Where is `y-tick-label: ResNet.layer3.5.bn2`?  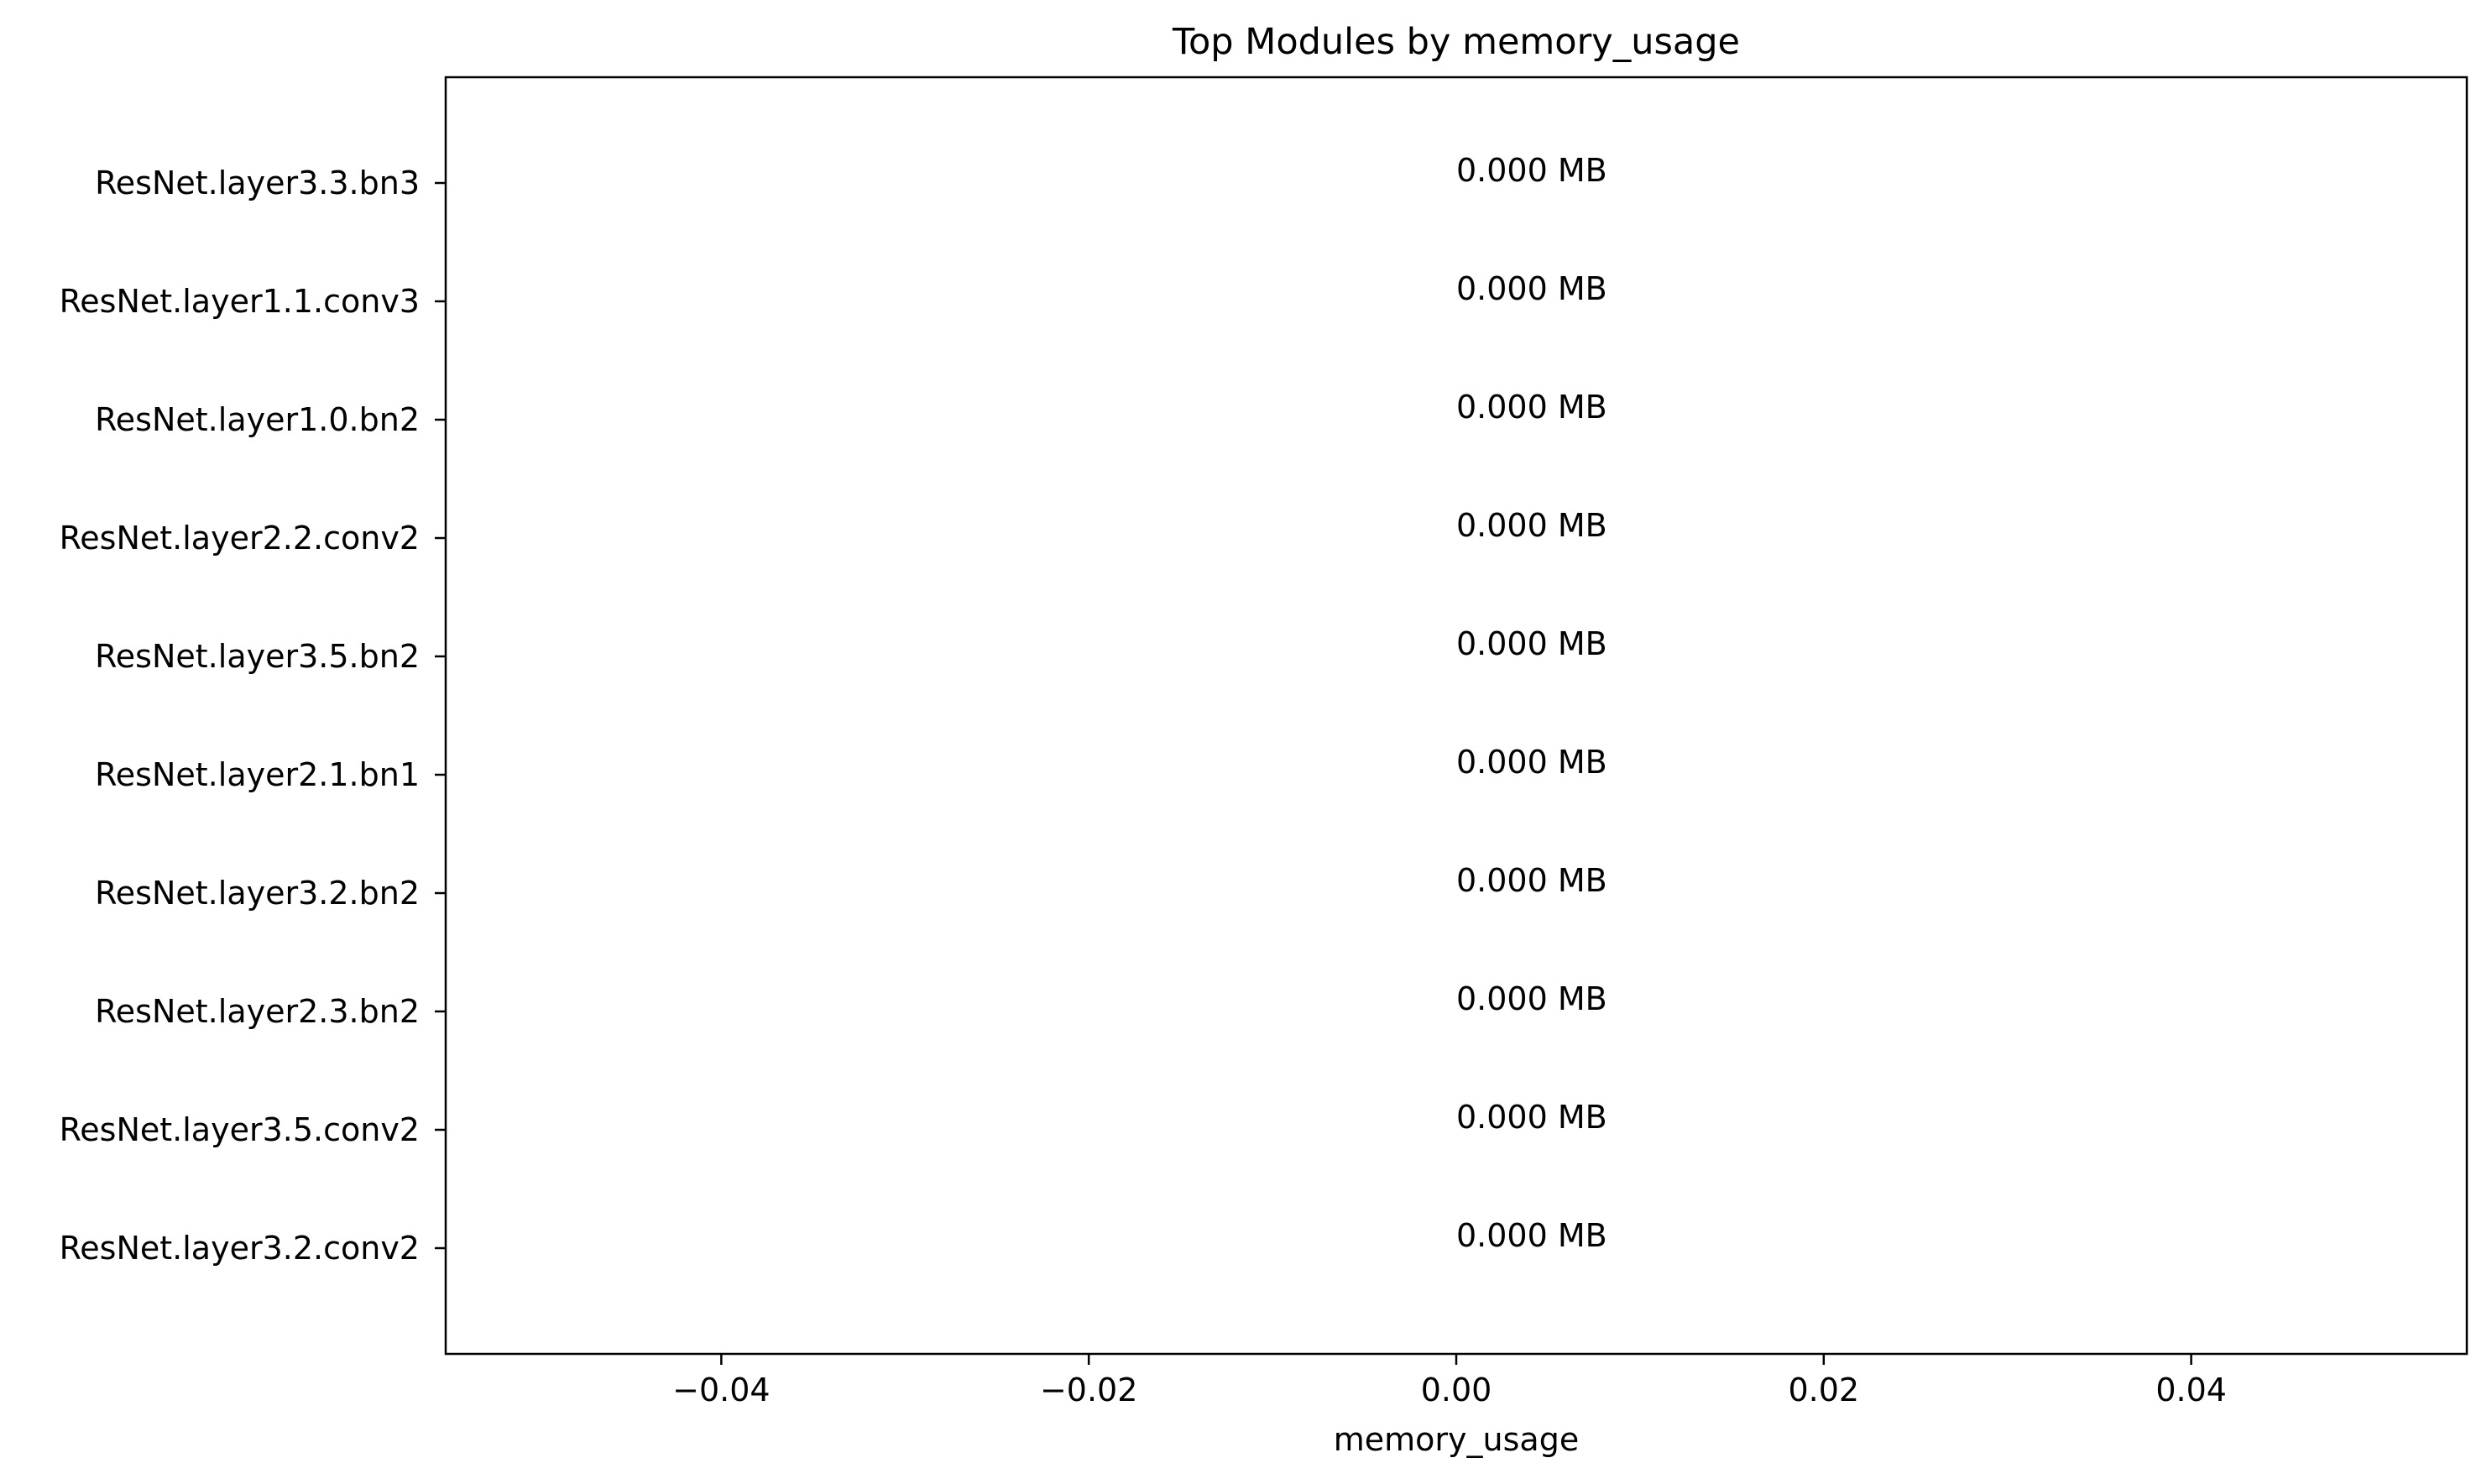
y-tick-label: ResNet.layer3.5.bn2 is located at coordinates (257, 656).